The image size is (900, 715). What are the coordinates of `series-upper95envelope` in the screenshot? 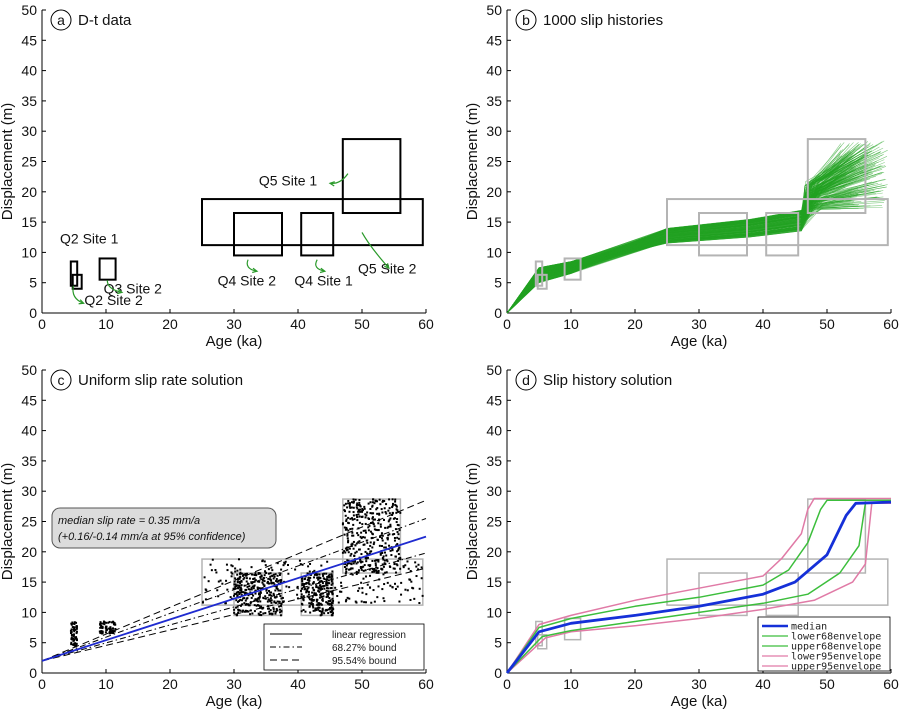 It's located at (698, 585).